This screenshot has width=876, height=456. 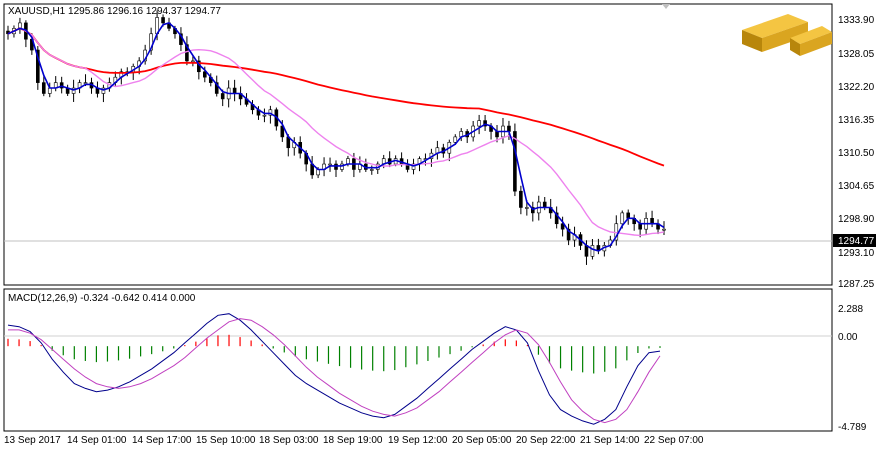 What do you see at coordinates (418, 440) in the screenshot?
I see `time-tick: 19 Sep 12:00` at bounding box center [418, 440].